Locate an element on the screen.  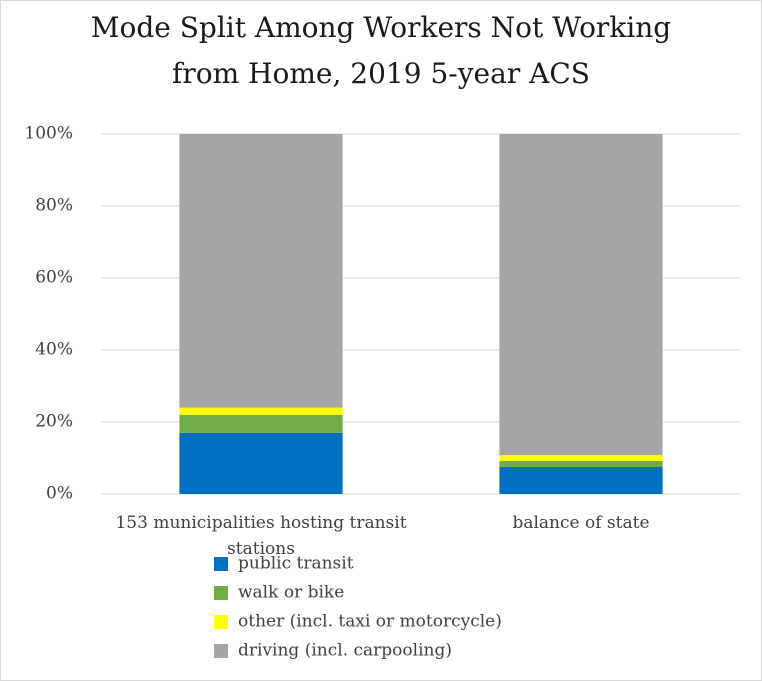
y-tick-label: 100% is located at coordinates (48, 134).